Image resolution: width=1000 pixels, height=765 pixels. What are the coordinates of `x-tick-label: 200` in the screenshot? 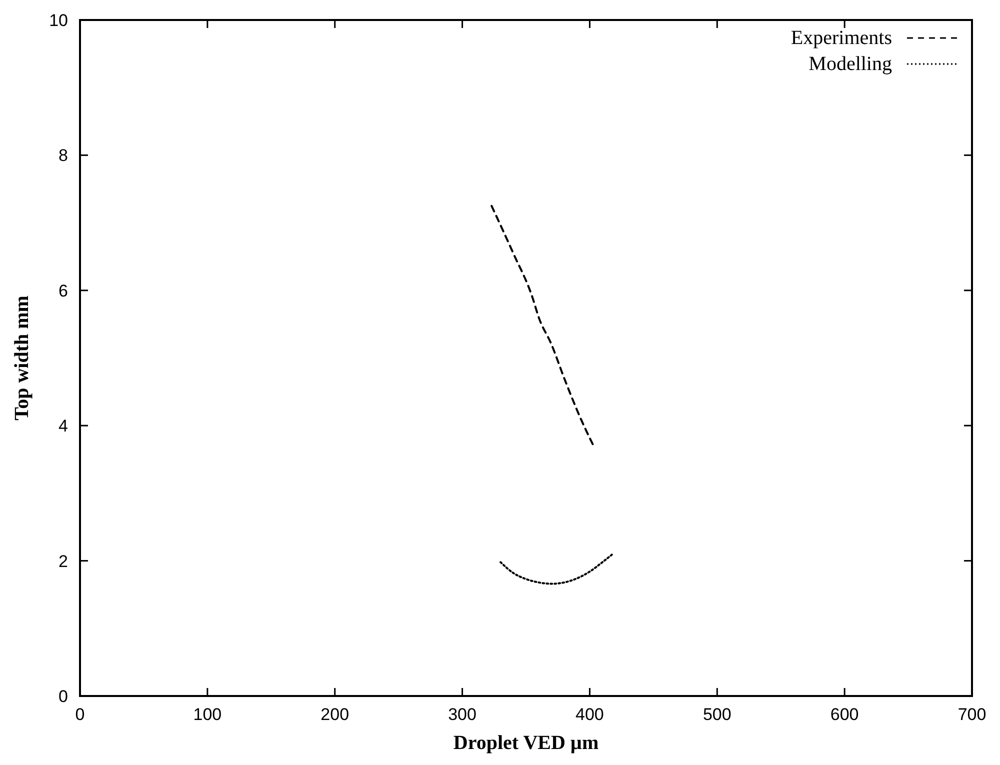 It's located at (335, 714).